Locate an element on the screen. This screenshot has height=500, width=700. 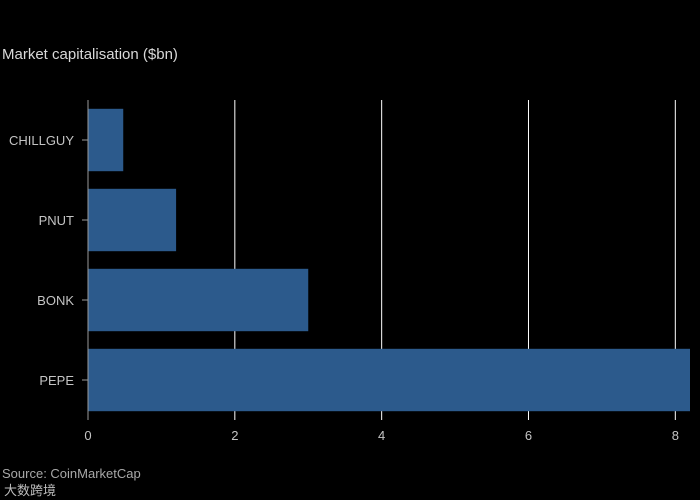
category-label-bonk: BONK is located at coordinates (55, 300).